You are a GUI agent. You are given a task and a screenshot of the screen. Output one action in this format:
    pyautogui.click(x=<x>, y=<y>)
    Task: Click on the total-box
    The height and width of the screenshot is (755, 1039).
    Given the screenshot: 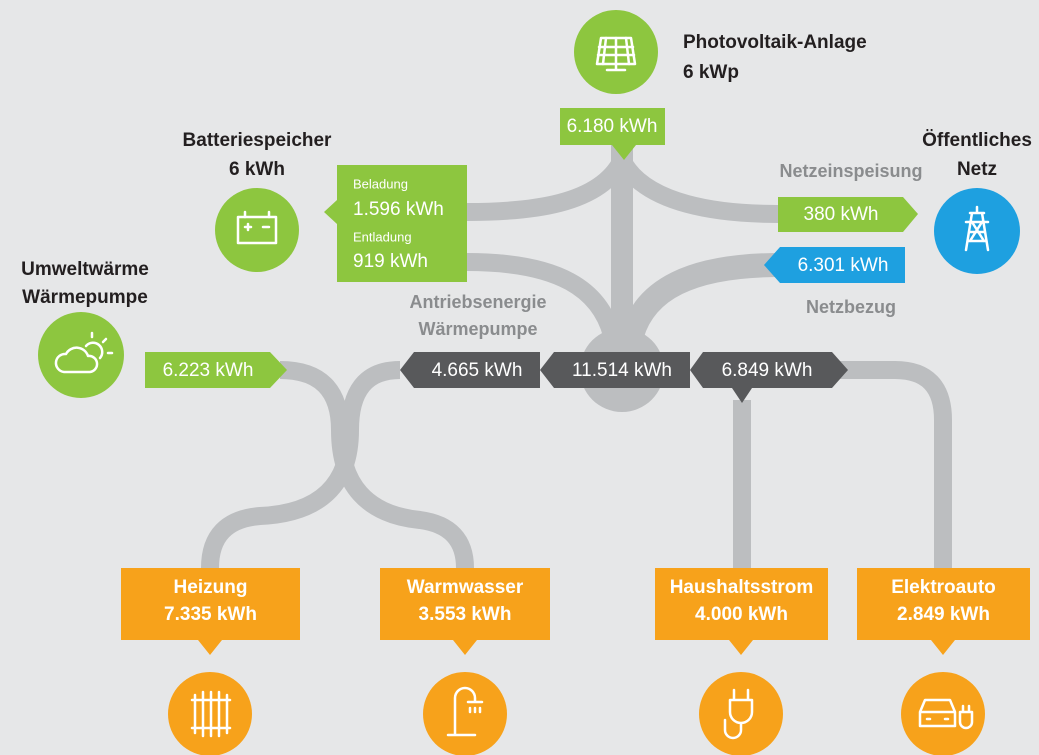 What is the action you would take?
    pyautogui.click(x=615, y=370)
    